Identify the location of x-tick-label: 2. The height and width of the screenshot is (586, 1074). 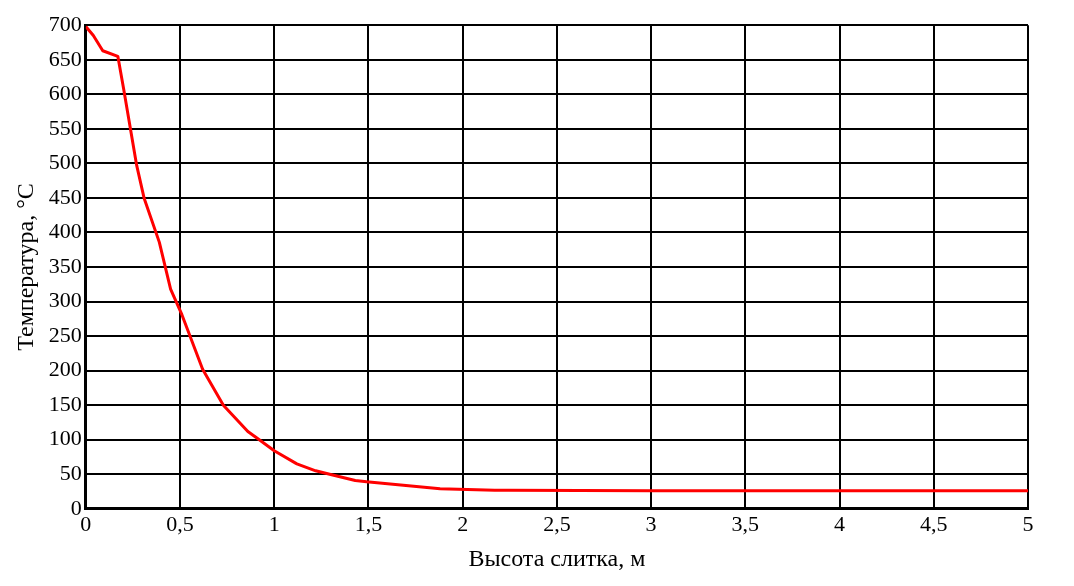
(463, 523).